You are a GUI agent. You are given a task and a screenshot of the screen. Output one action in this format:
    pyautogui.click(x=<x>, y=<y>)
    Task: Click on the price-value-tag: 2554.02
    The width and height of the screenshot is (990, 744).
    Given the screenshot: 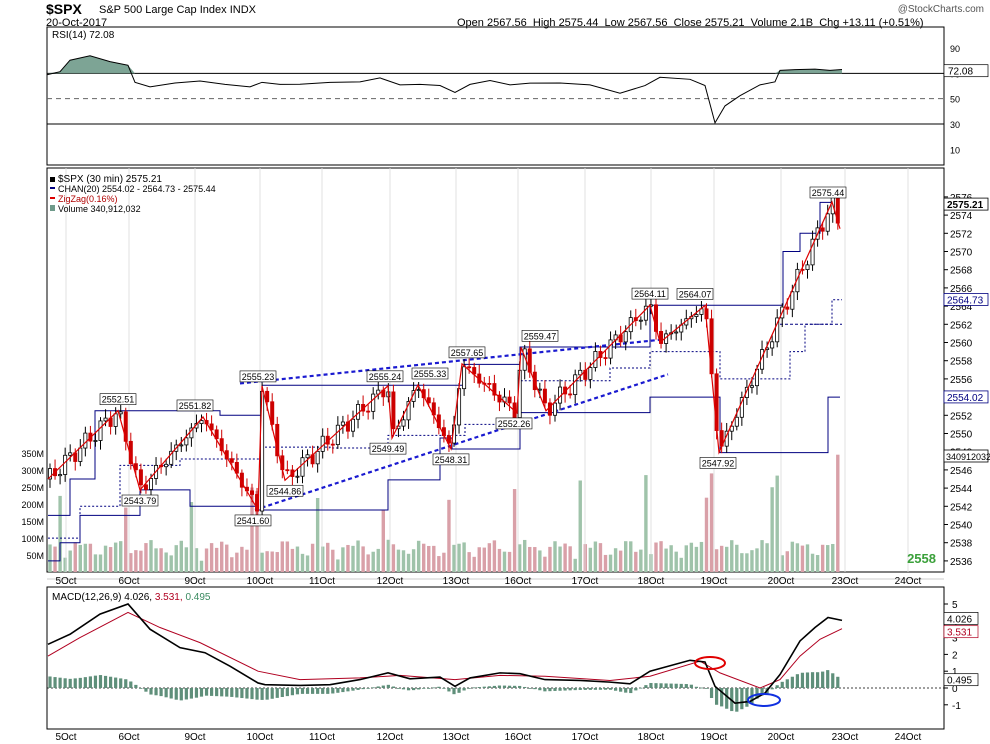 What is the action you would take?
    pyautogui.click(x=965, y=398)
    